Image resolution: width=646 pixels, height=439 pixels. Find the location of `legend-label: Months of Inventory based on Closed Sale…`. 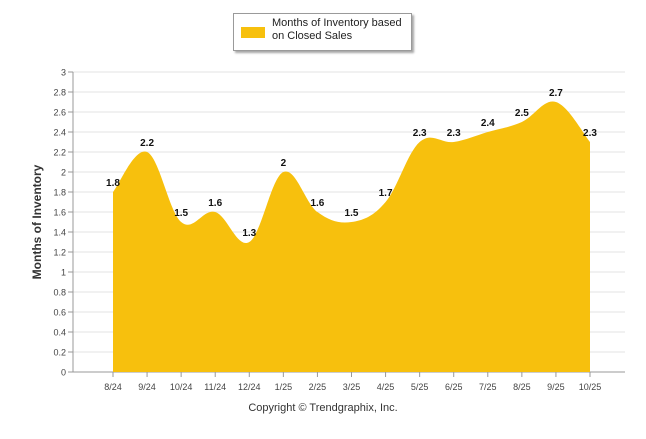

legend-label: Months of Inventory based on Closed Sale… is located at coordinates (340, 30).